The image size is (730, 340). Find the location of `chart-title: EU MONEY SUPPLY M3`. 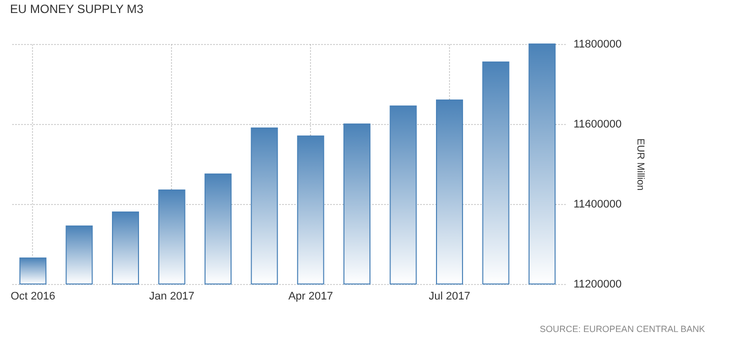

chart-title: EU MONEY SUPPLY M3 is located at coordinates (77, 9).